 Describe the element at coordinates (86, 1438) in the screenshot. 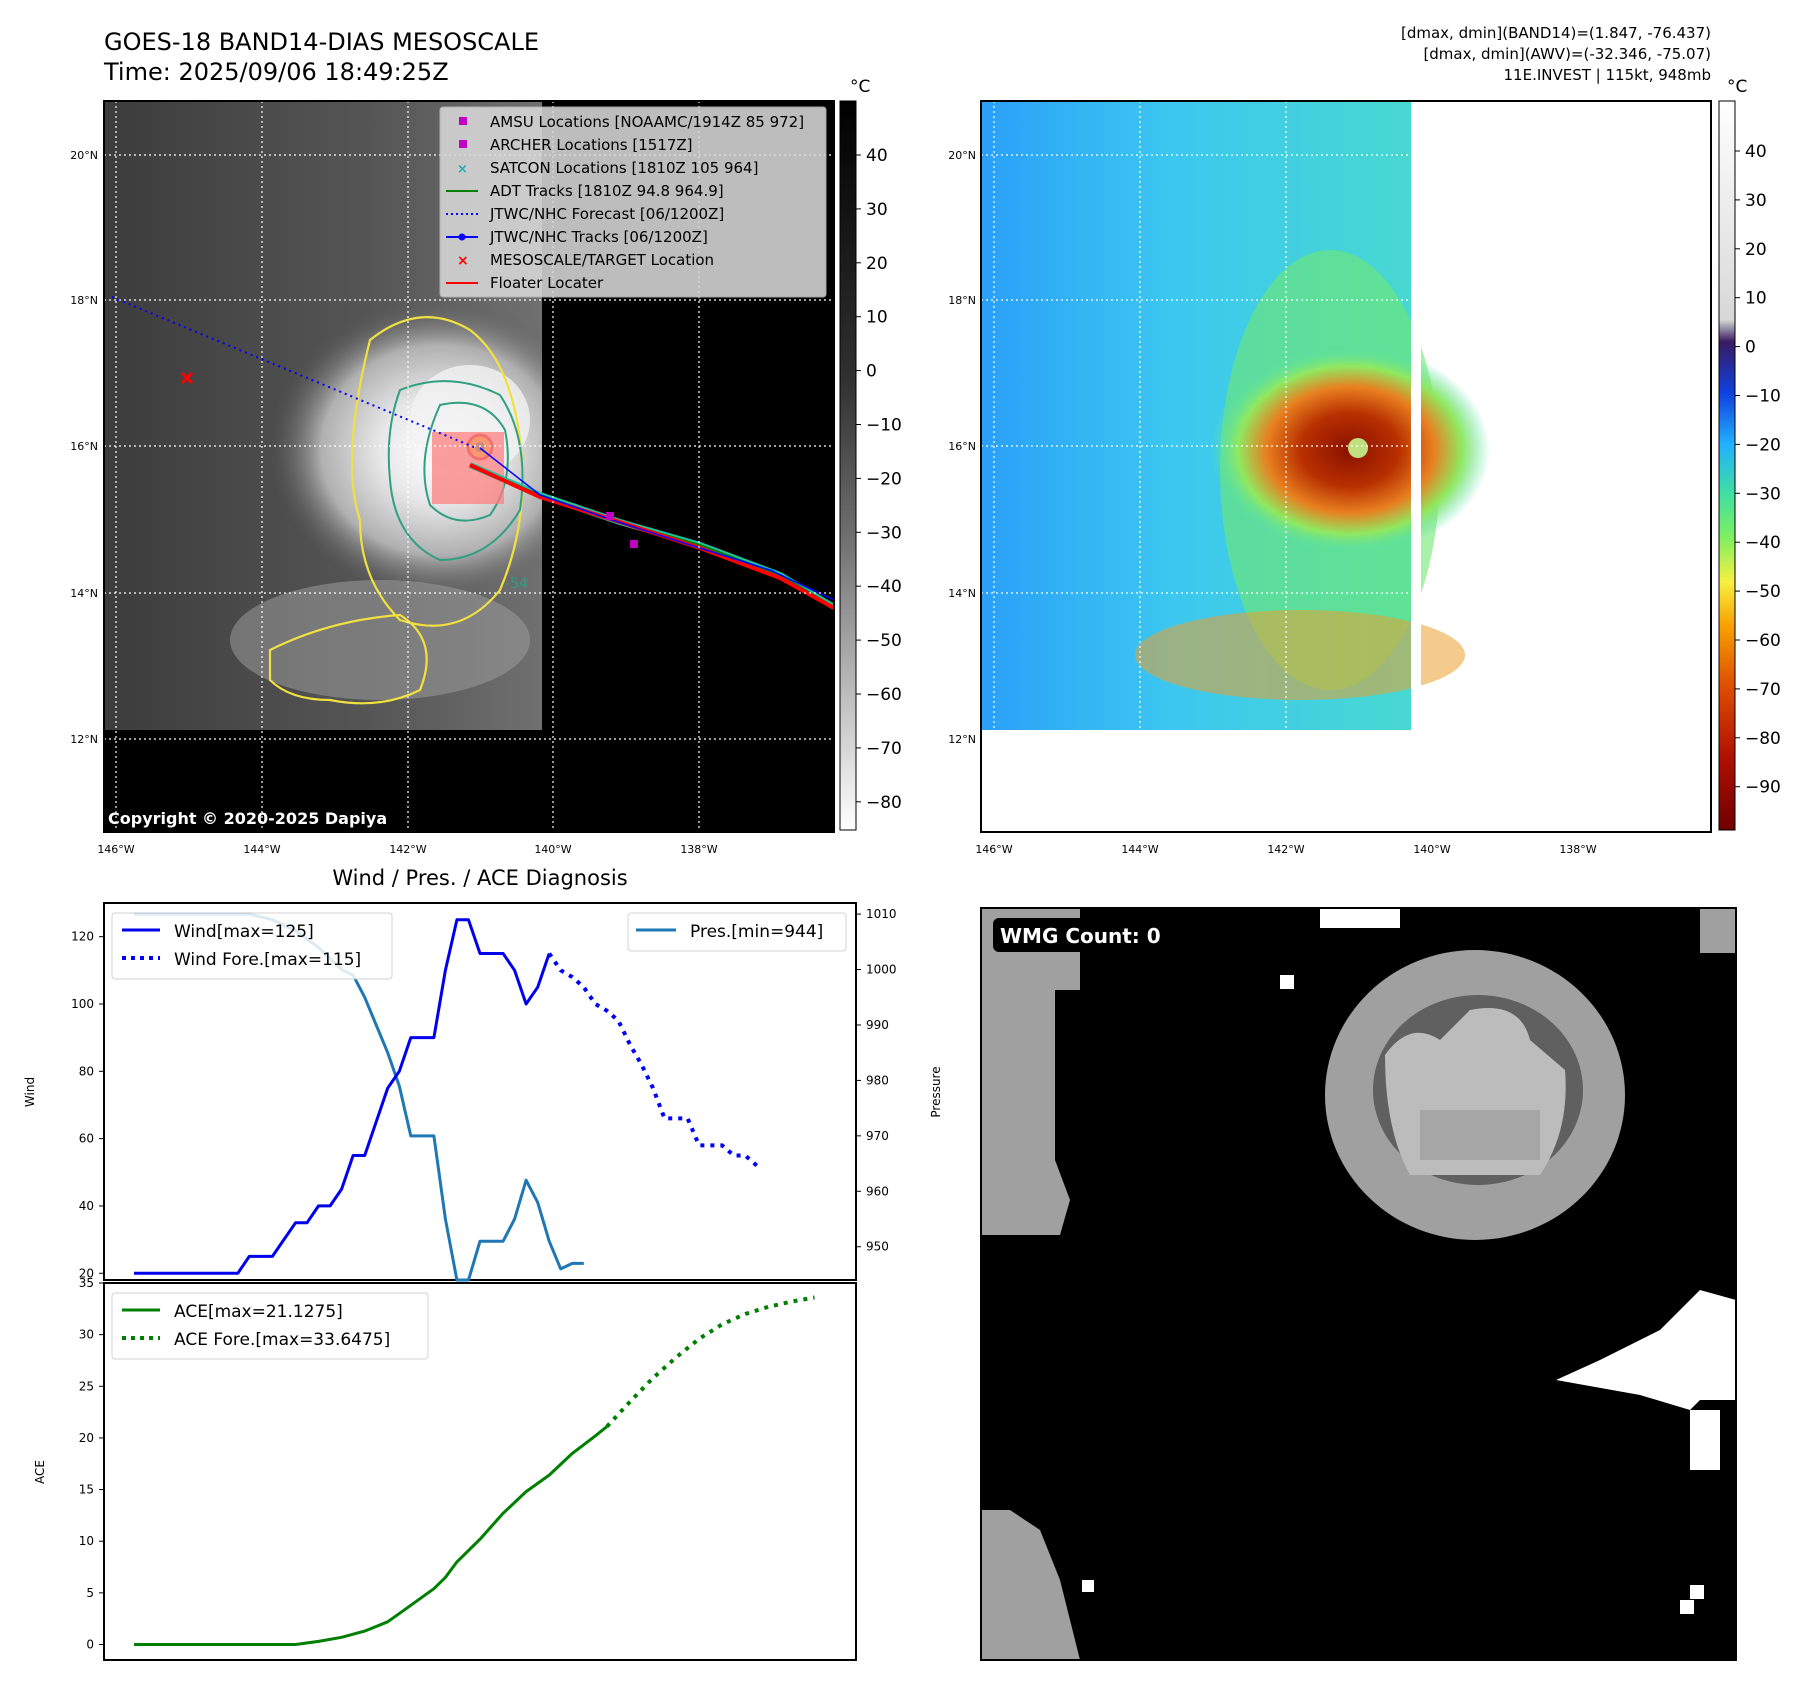

I see `ace-axis-tick-label: 20` at that location.